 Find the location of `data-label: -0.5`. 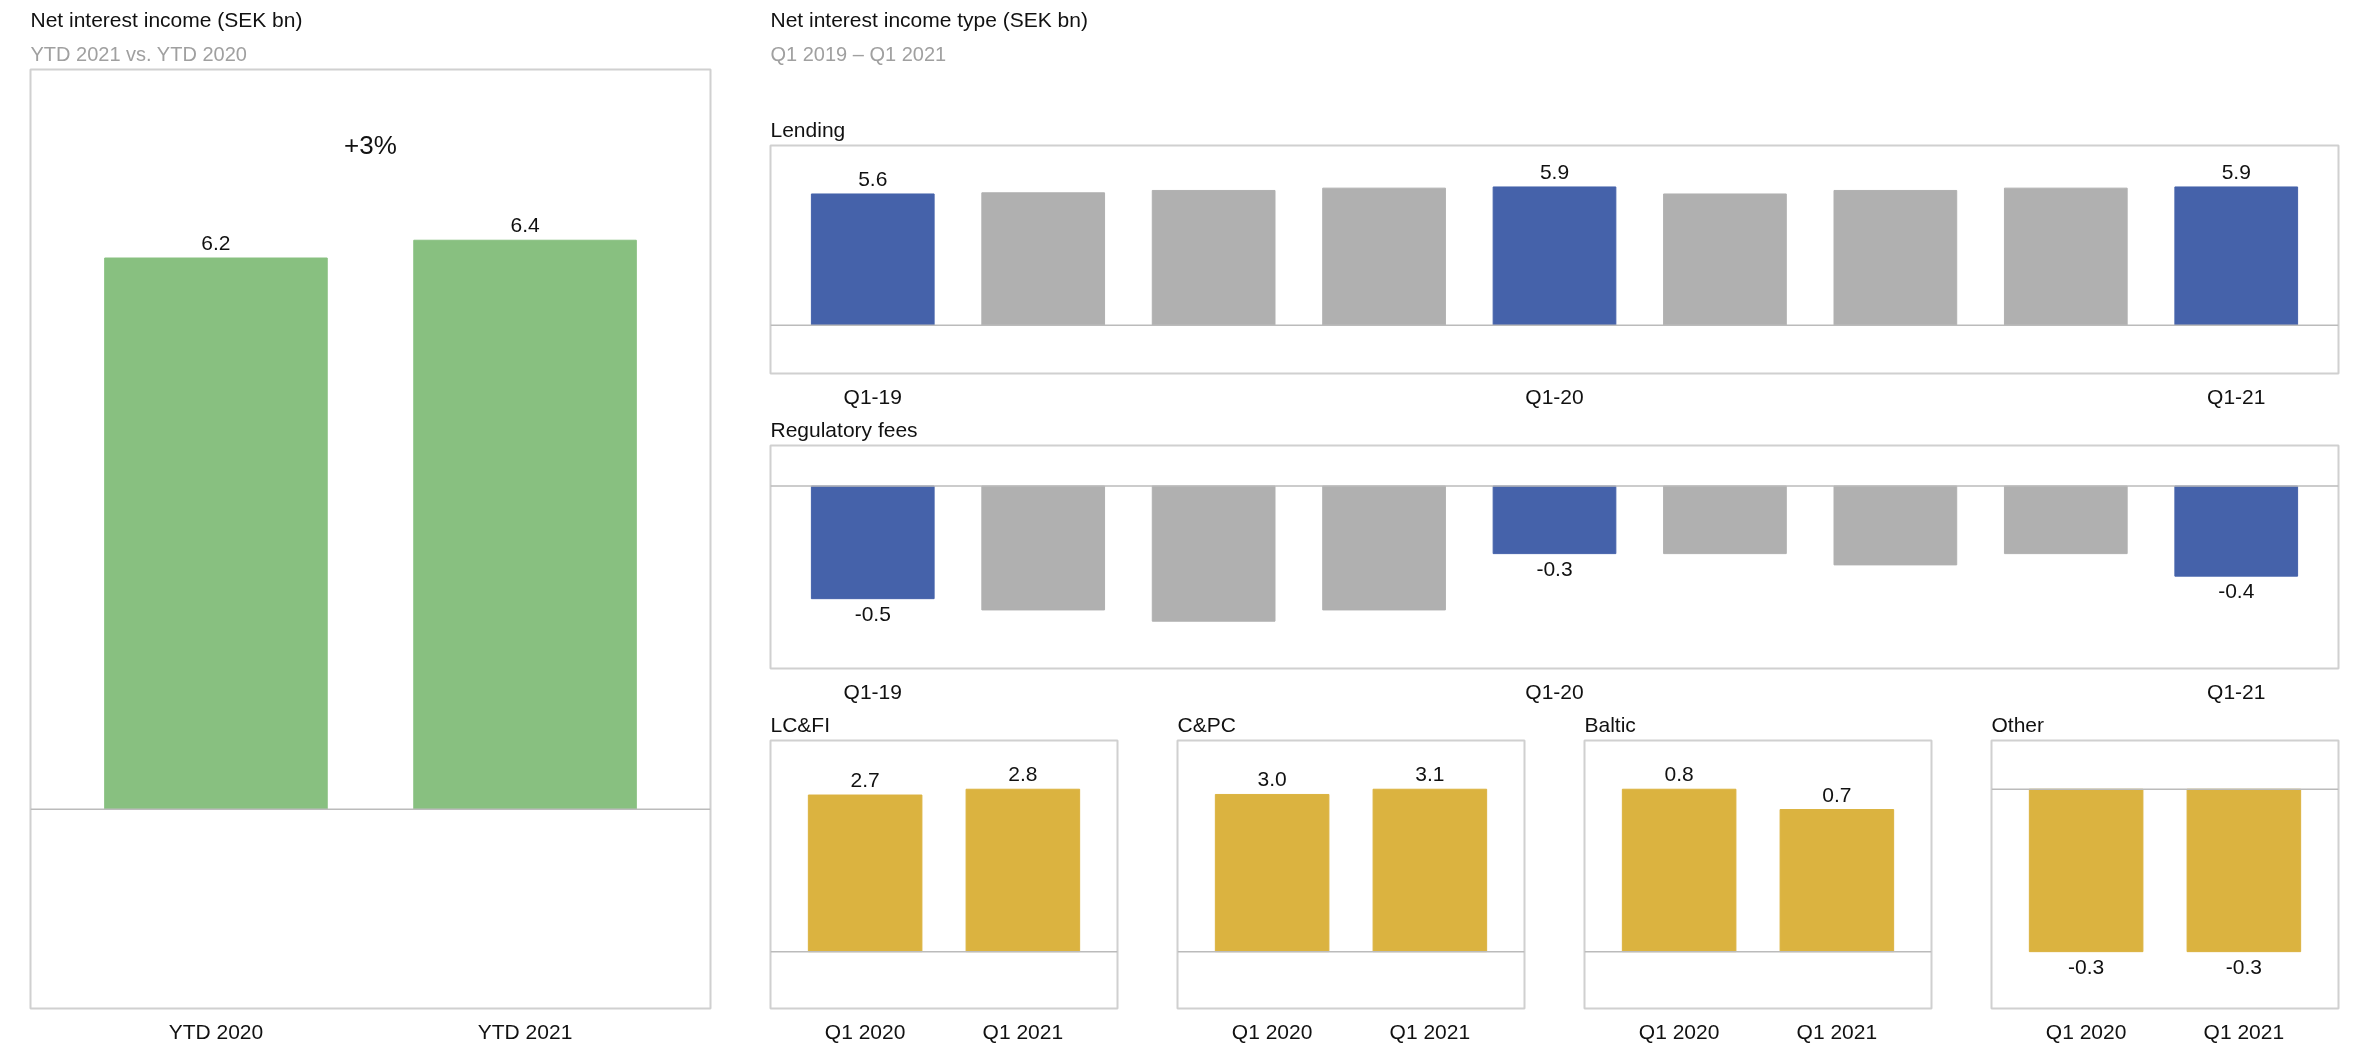

data-label: -0.5 is located at coordinates (872, 613).